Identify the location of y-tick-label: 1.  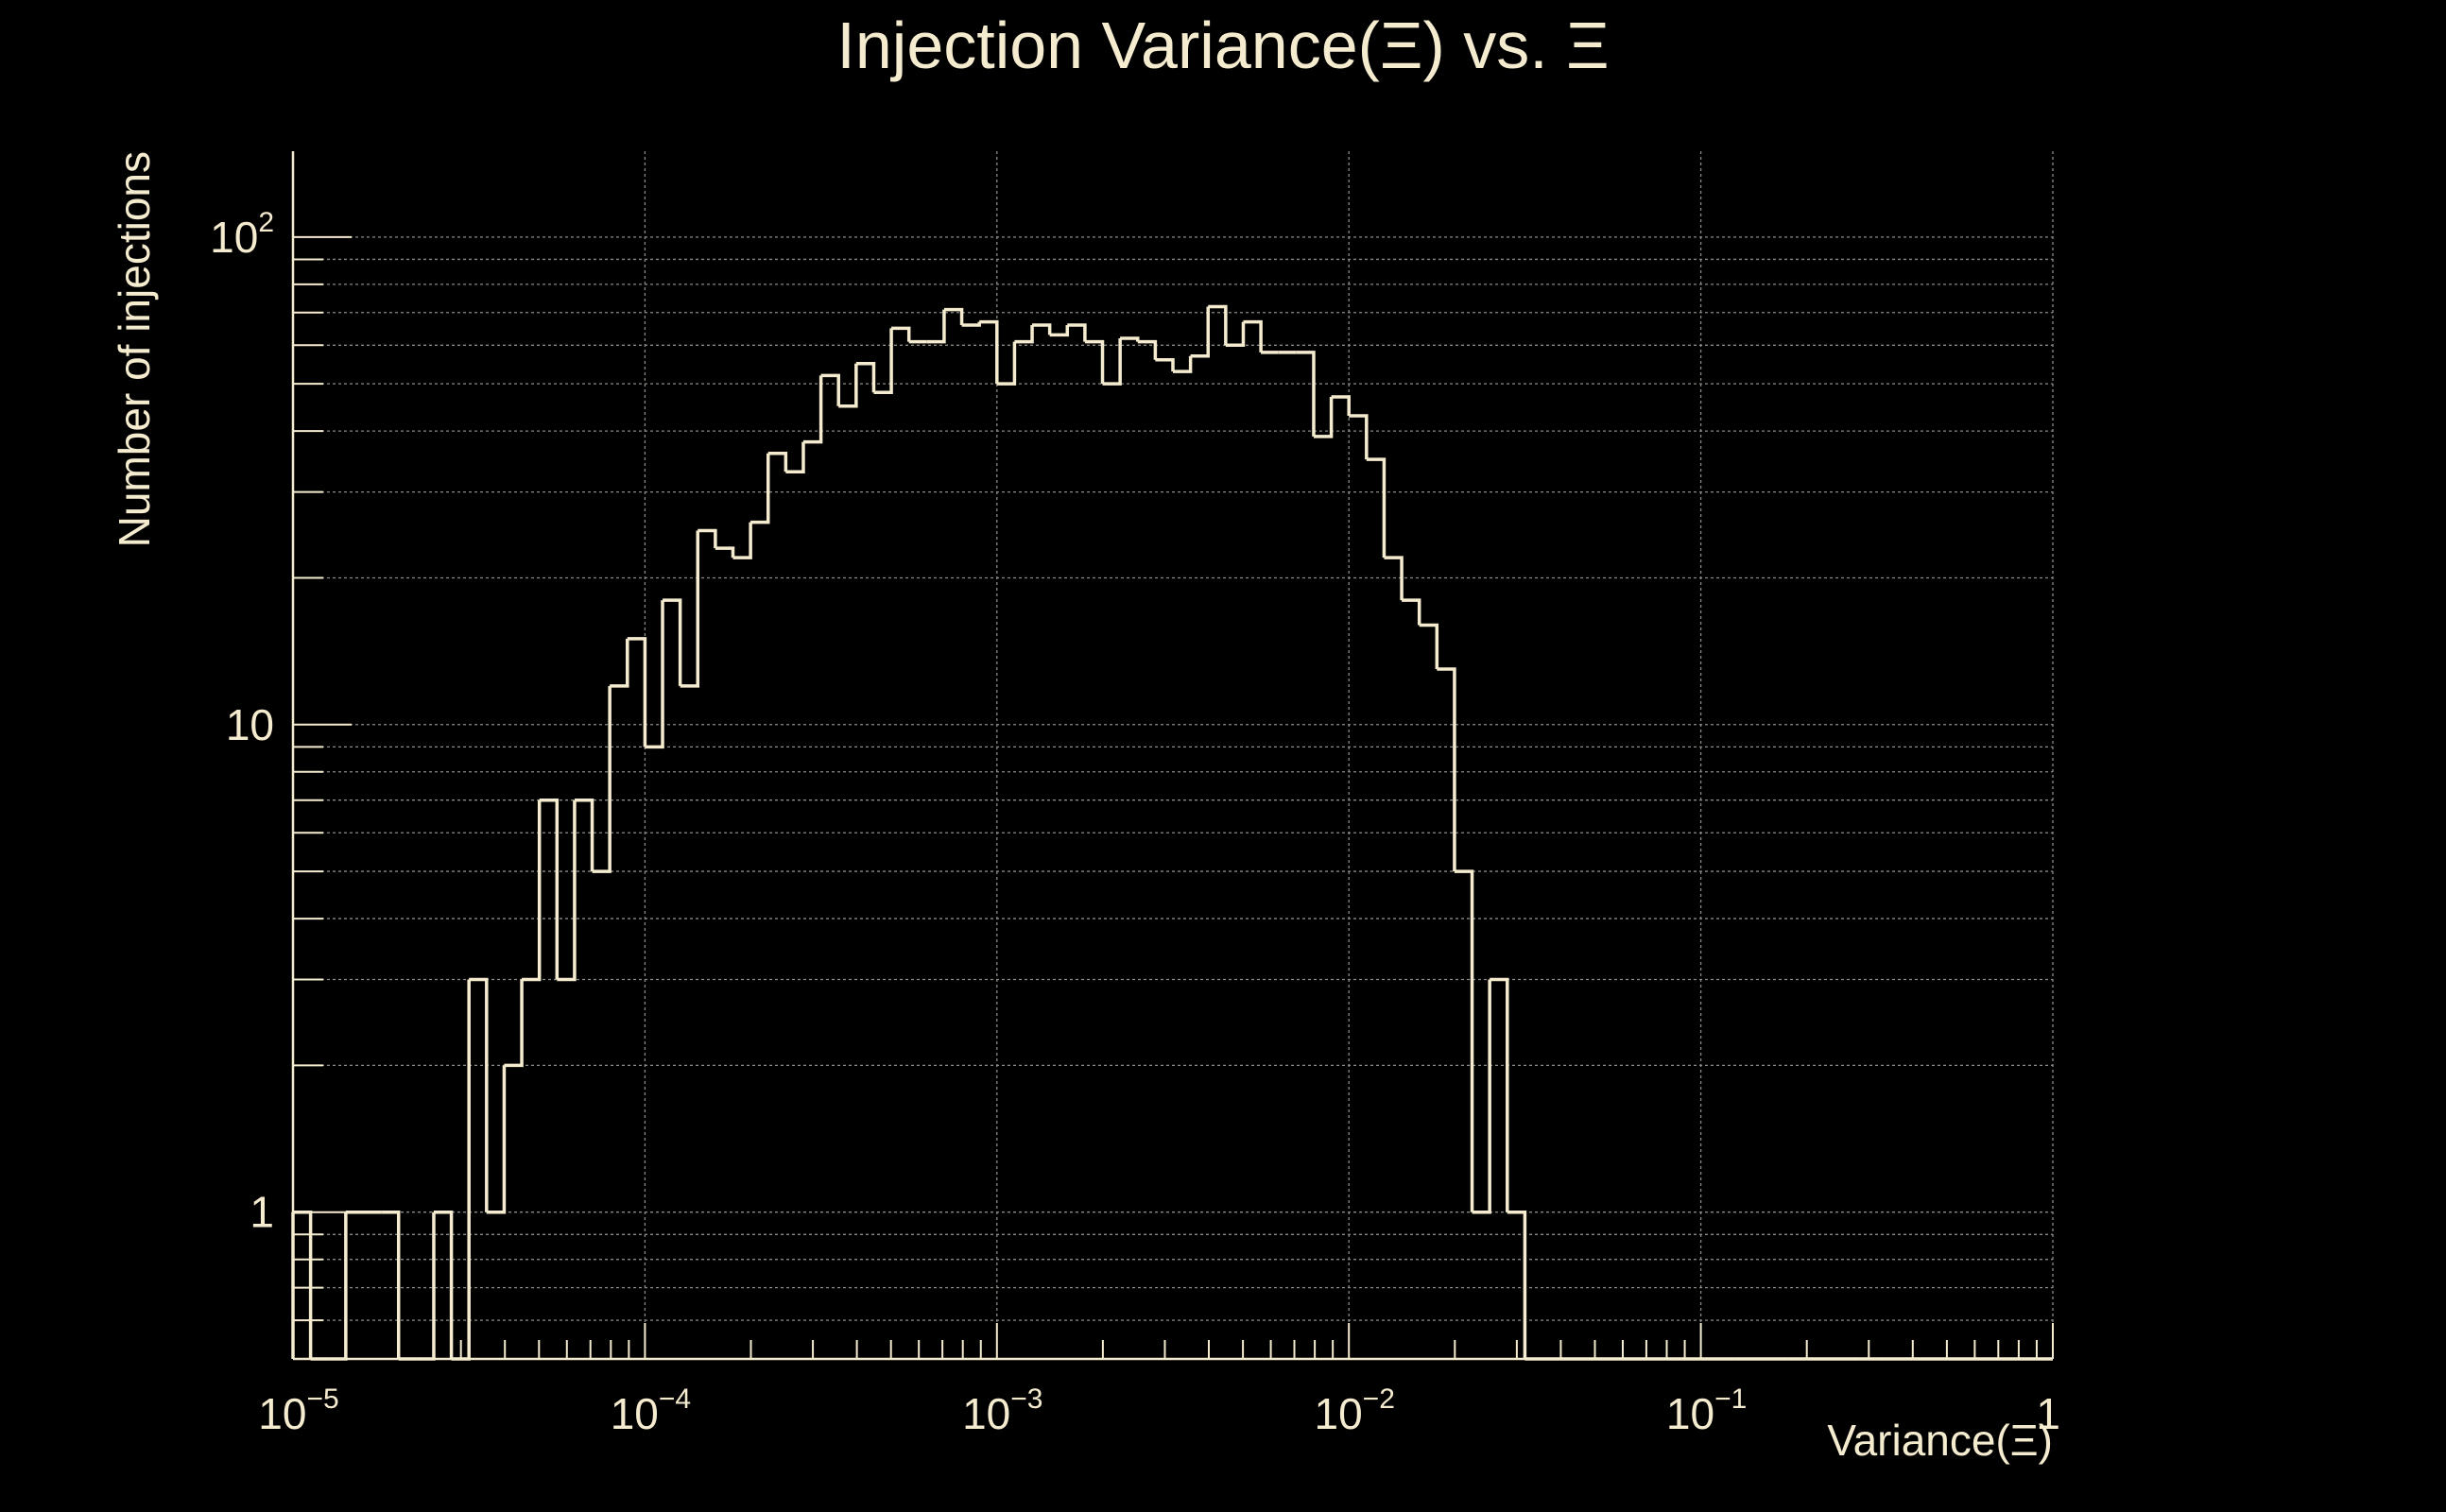
(262, 1212).